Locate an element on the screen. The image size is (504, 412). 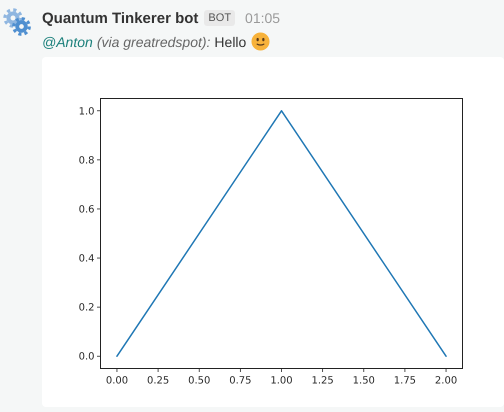
text: BOT is located at coordinates (220, 18).